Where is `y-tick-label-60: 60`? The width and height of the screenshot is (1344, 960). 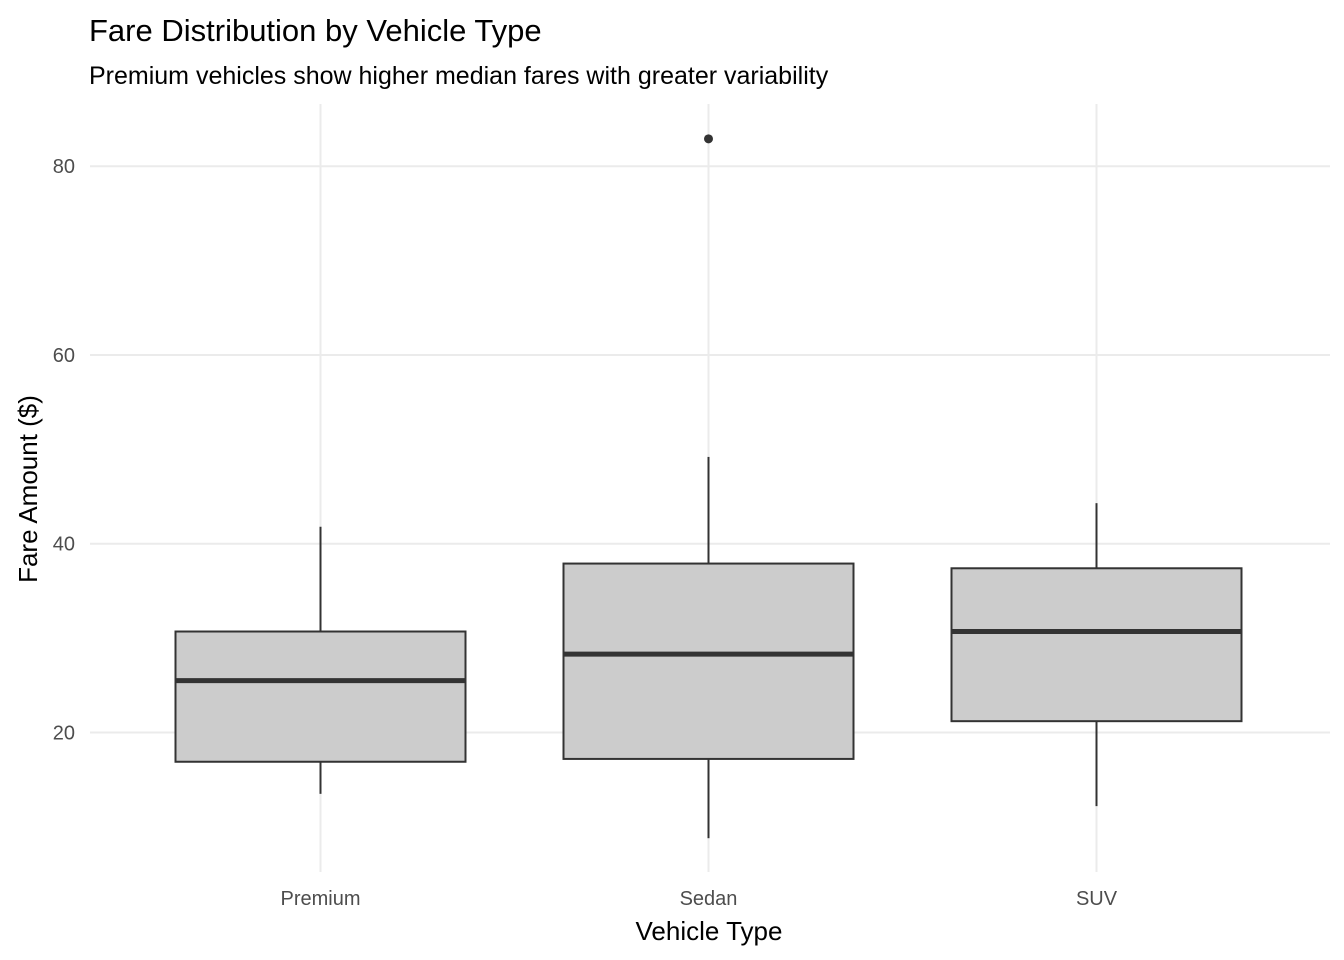
y-tick-label-60: 60 is located at coordinates (64, 356).